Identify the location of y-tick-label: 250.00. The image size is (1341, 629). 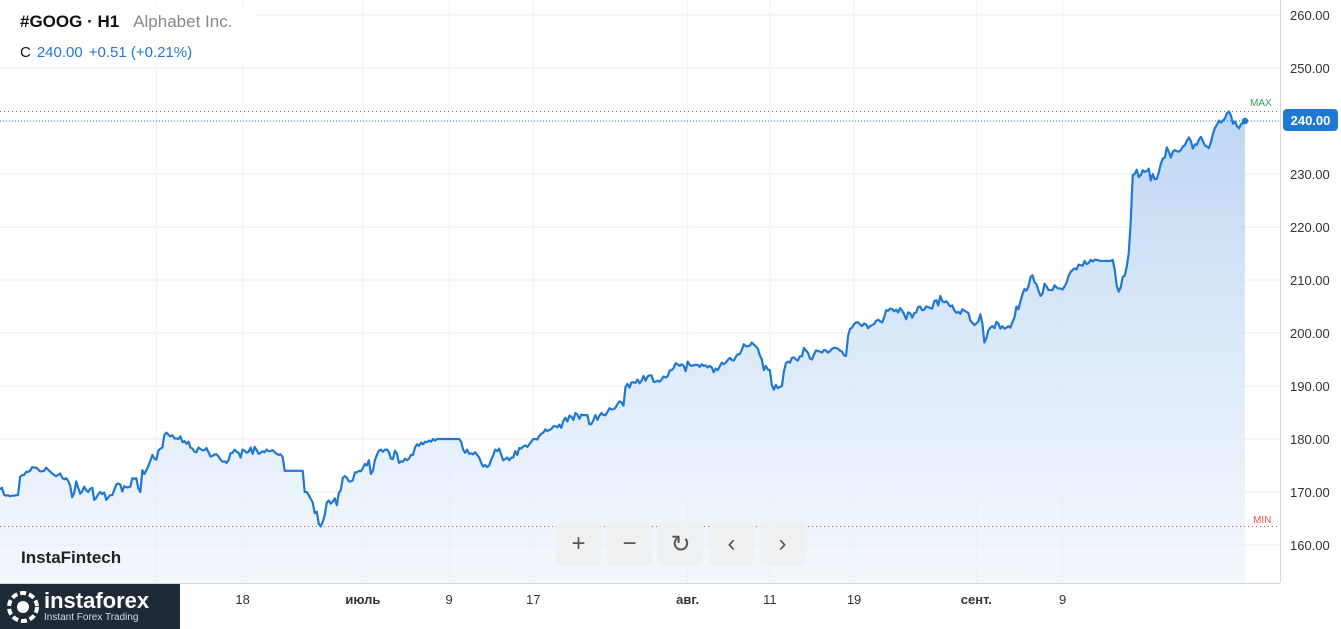
(1310, 68).